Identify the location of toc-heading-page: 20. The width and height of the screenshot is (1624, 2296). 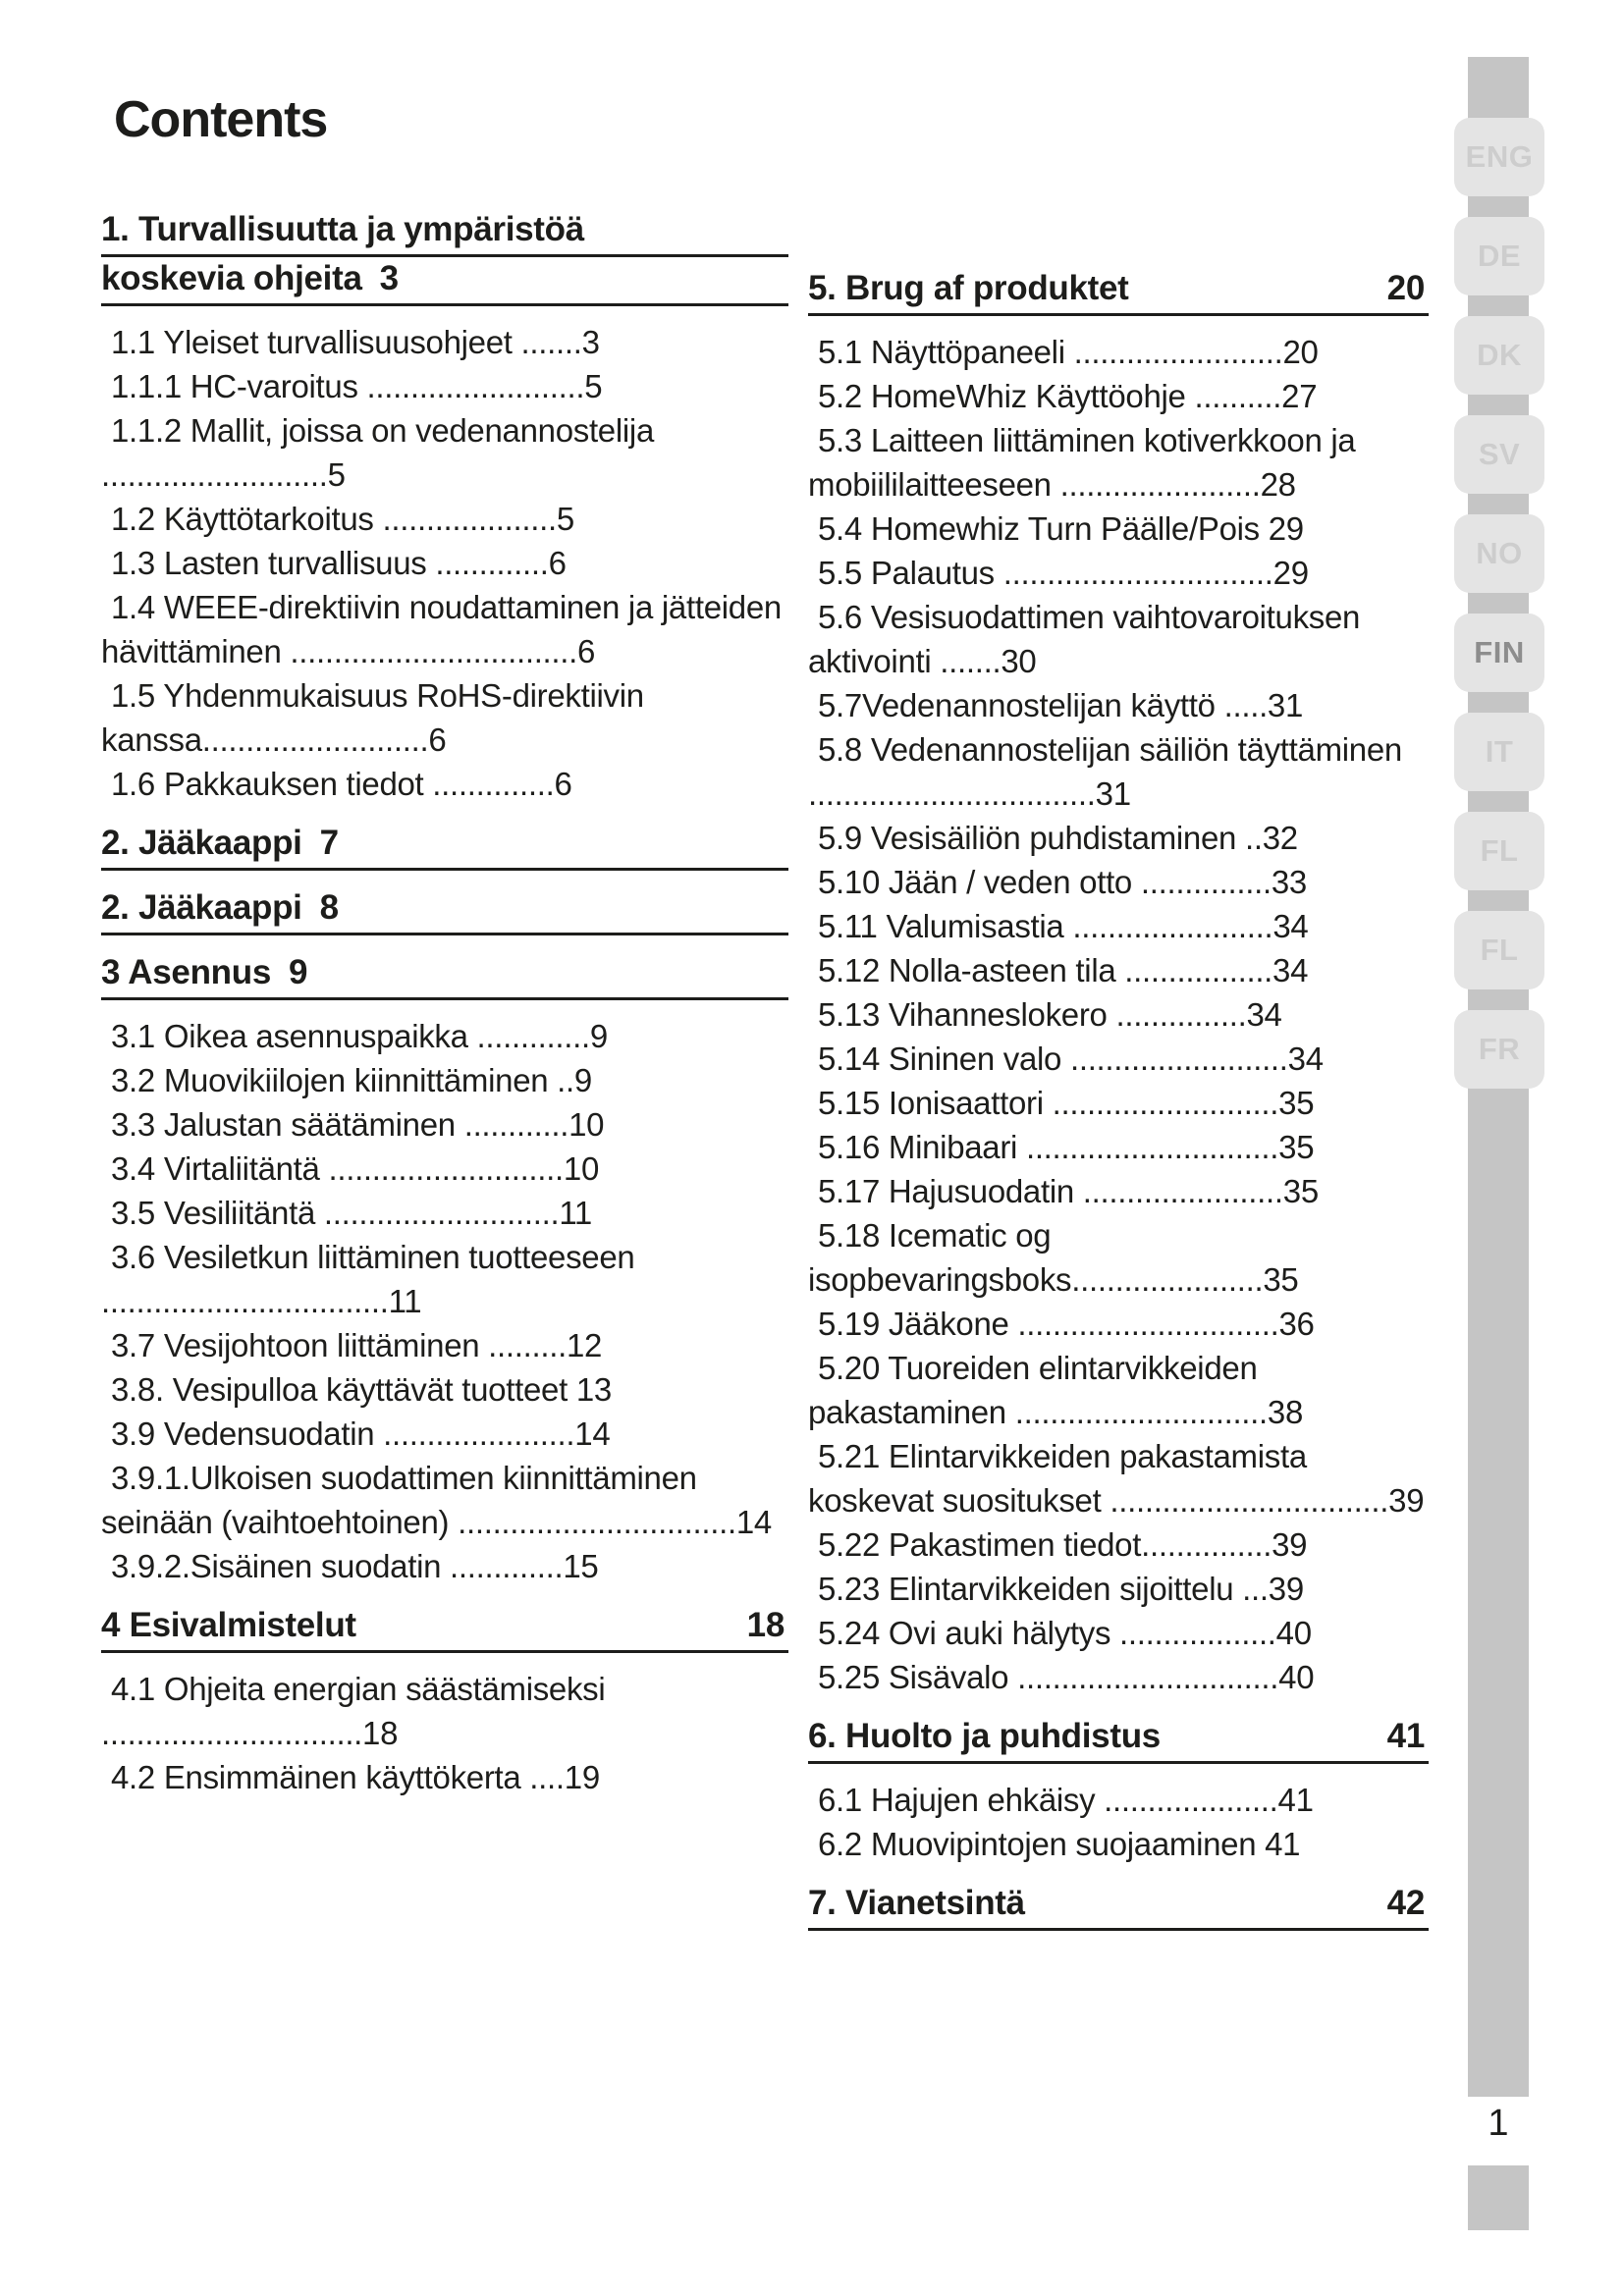
(1406, 288).